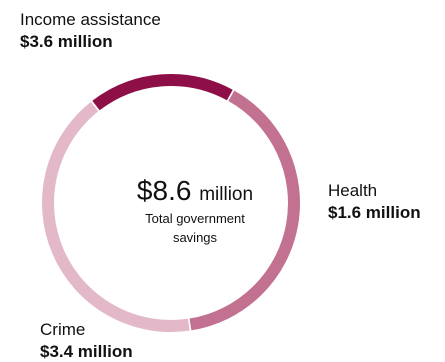 The height and width of the screenshot is (362, 445). I want to click on income-assistance-label: Income assistance $3.6 million, so click(90, 30).